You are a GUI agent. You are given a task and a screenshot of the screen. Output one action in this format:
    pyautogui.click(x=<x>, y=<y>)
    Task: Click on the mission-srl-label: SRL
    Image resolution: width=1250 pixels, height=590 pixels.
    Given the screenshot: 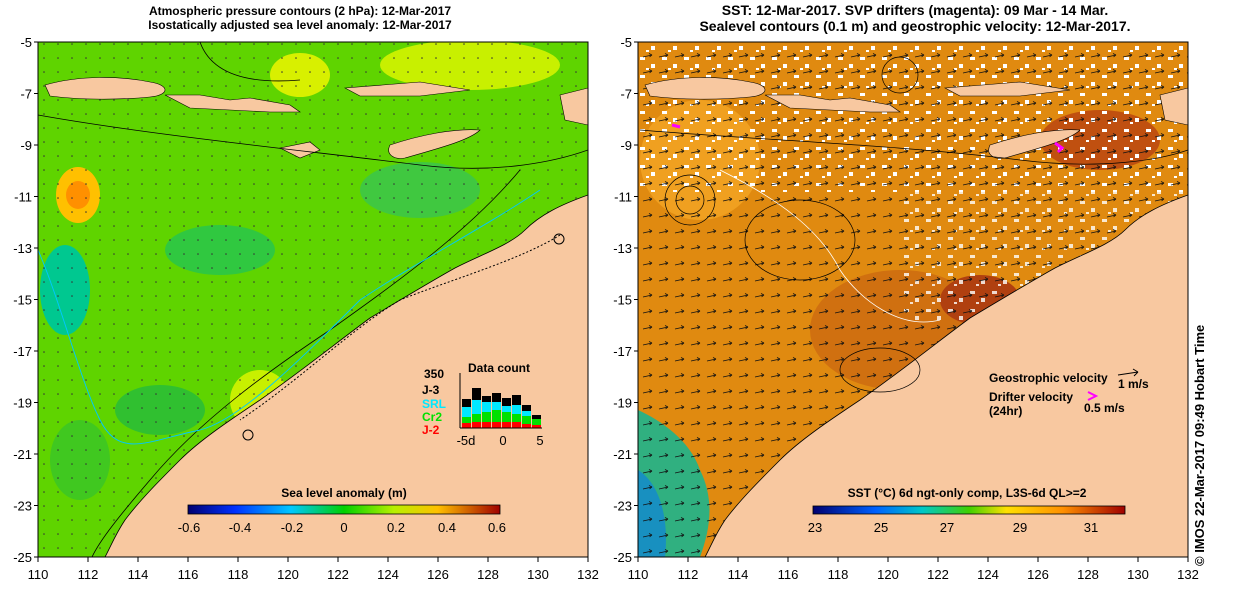 What is the action you would take?
    pyautogui.click(x=434, y=404)
    